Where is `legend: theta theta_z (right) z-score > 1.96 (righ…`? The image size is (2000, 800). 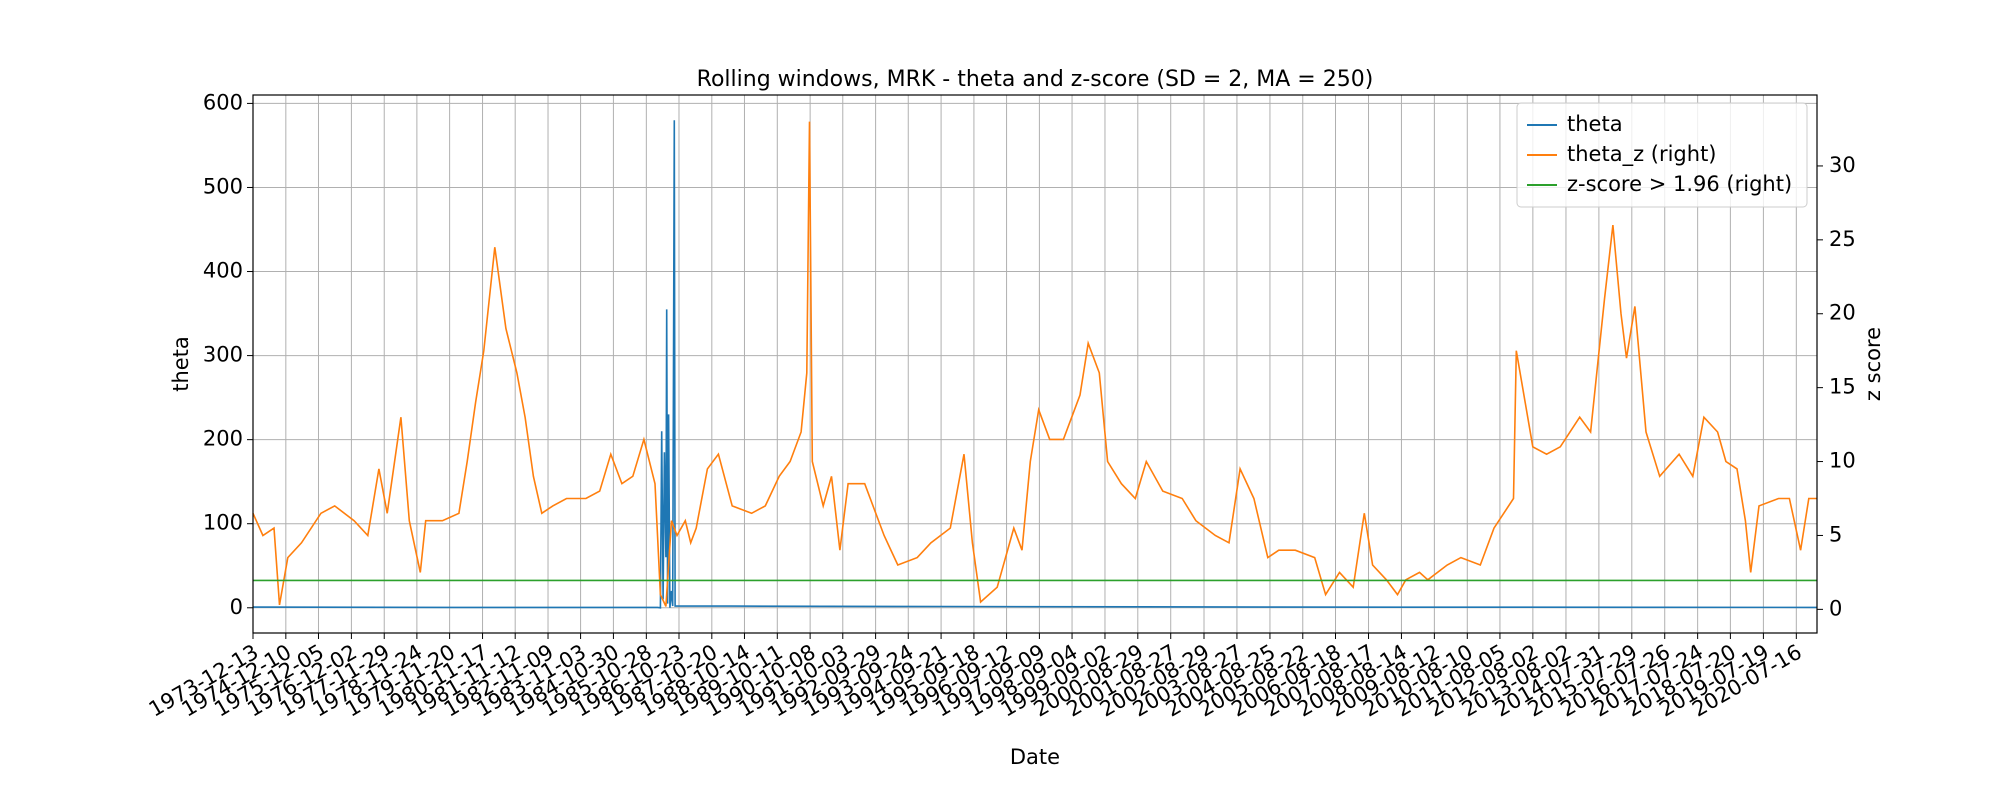 legend: theta theta_z (right) z-score > 1.96 (righ… is located at coordinates (1662, 155).